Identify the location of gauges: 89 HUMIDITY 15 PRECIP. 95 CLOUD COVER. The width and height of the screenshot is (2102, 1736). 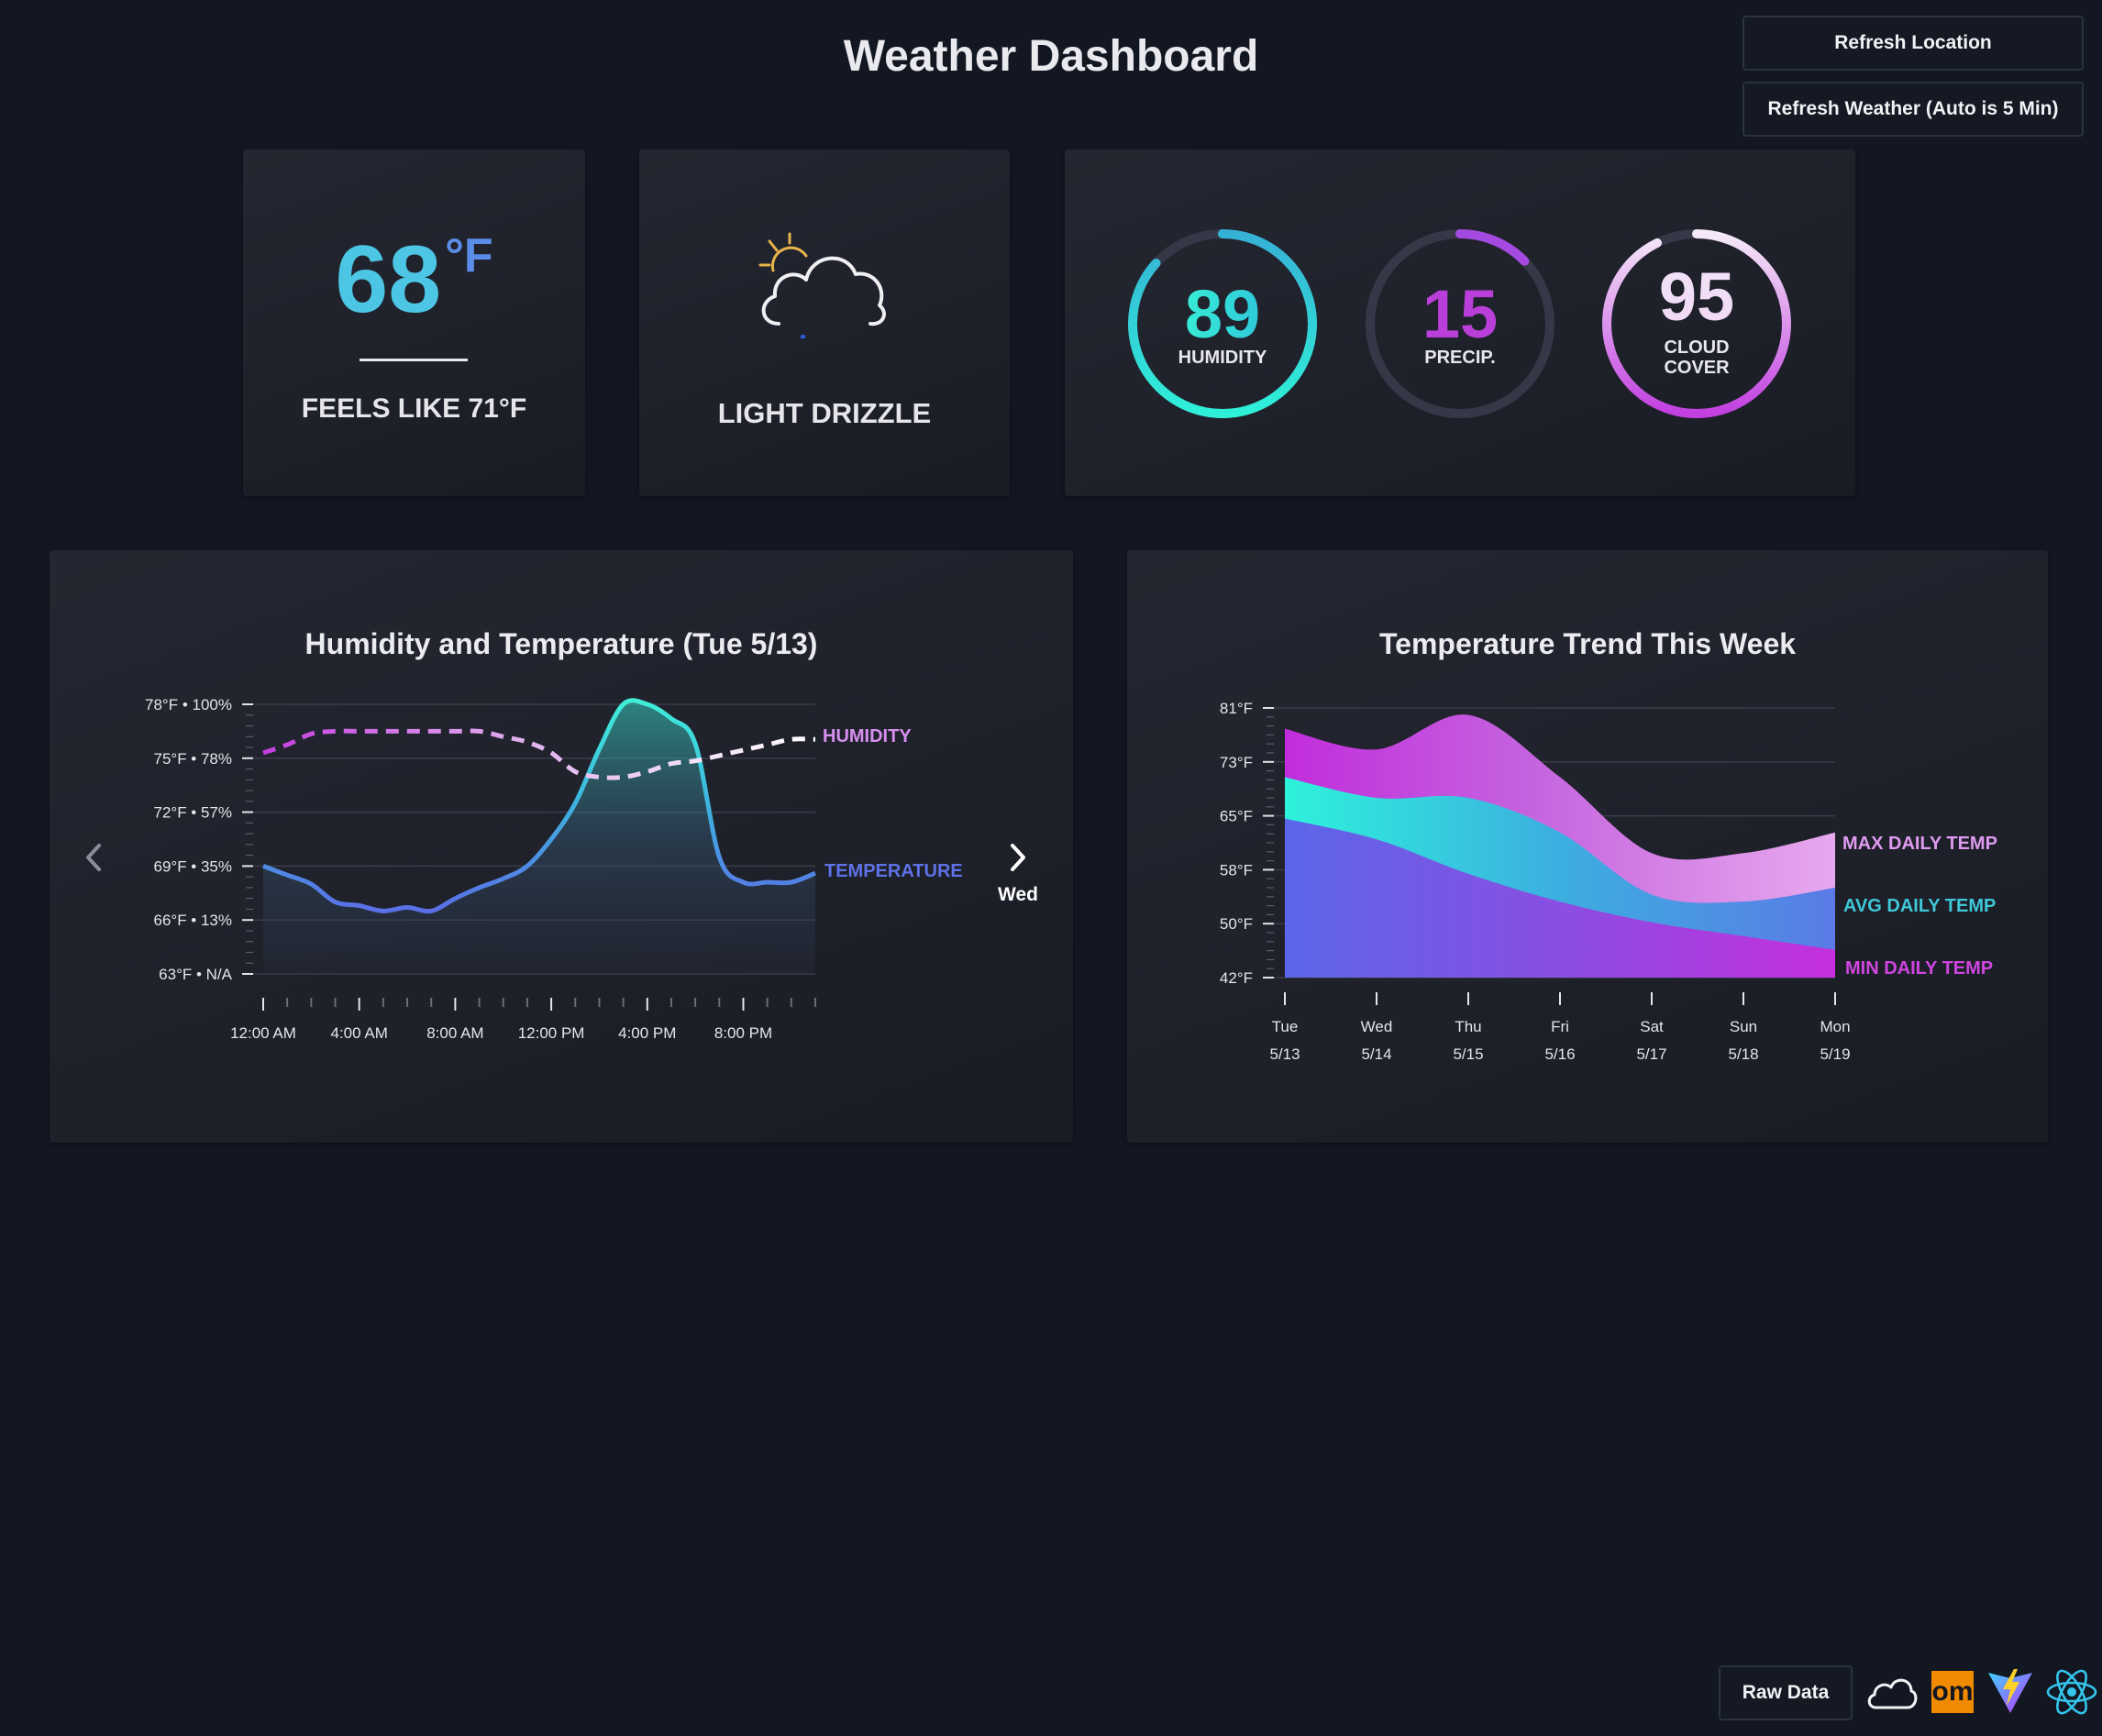
(1459, 323).